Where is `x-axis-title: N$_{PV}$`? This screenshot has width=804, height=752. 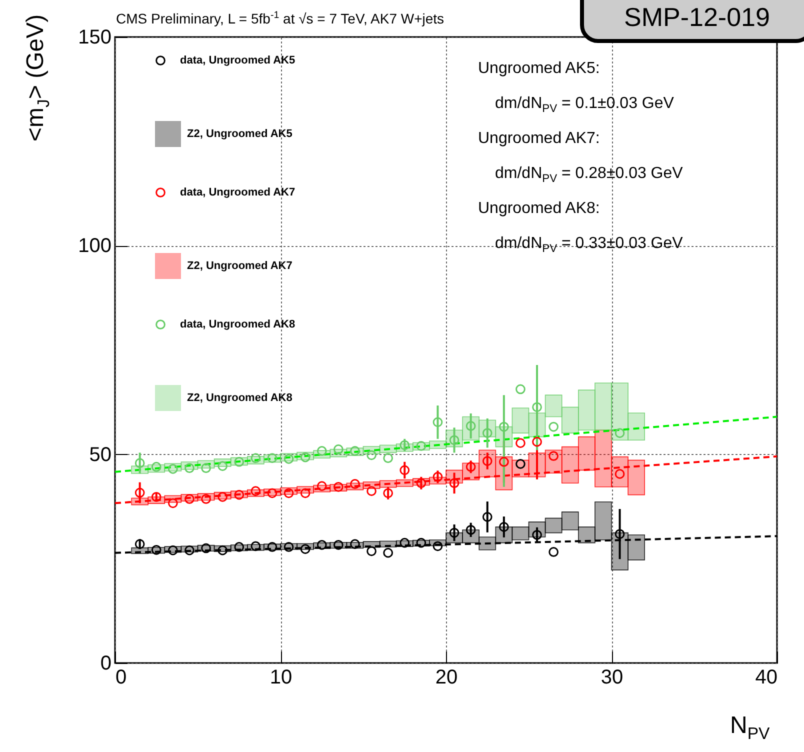
x-axis-title: N$_{PV}$ is located at coordinates (750, 728).